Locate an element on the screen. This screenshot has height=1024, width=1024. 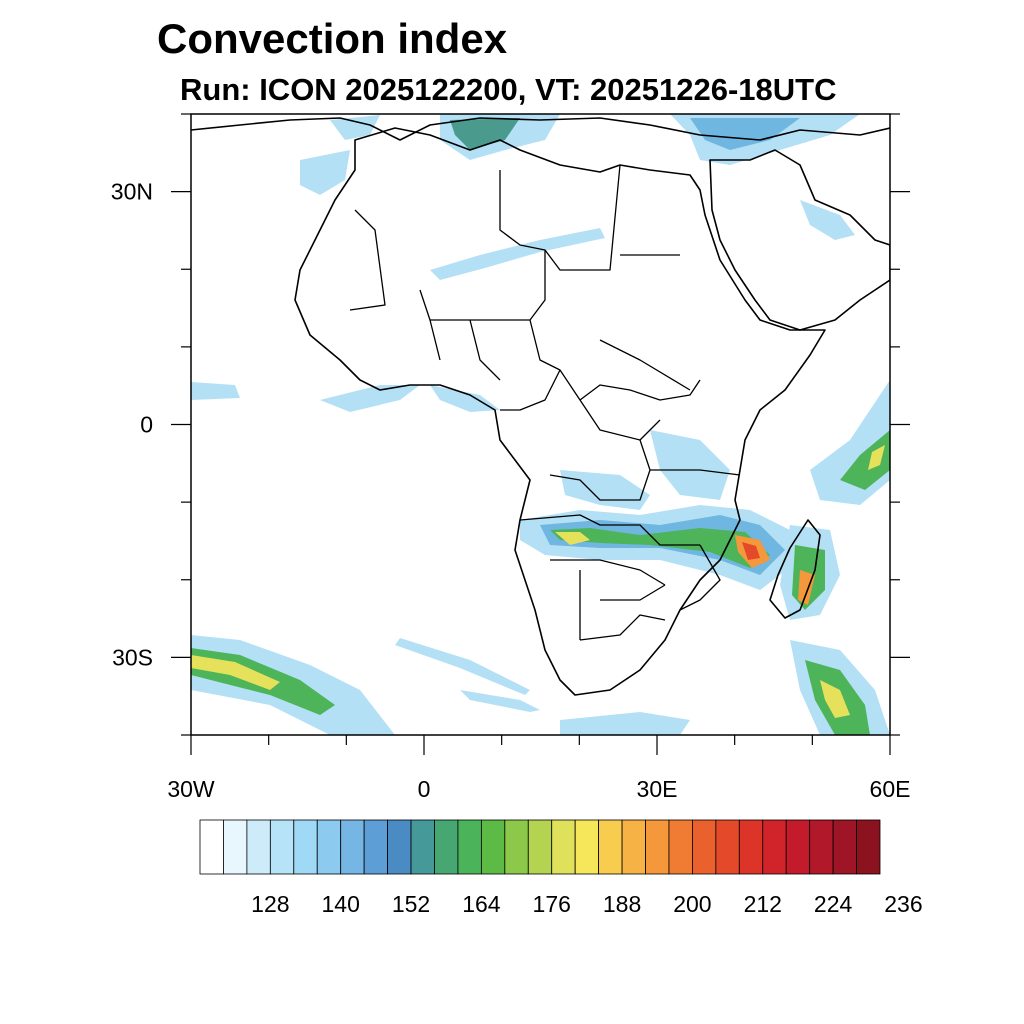
arabia-coastline is located at coordinates (799, 240).